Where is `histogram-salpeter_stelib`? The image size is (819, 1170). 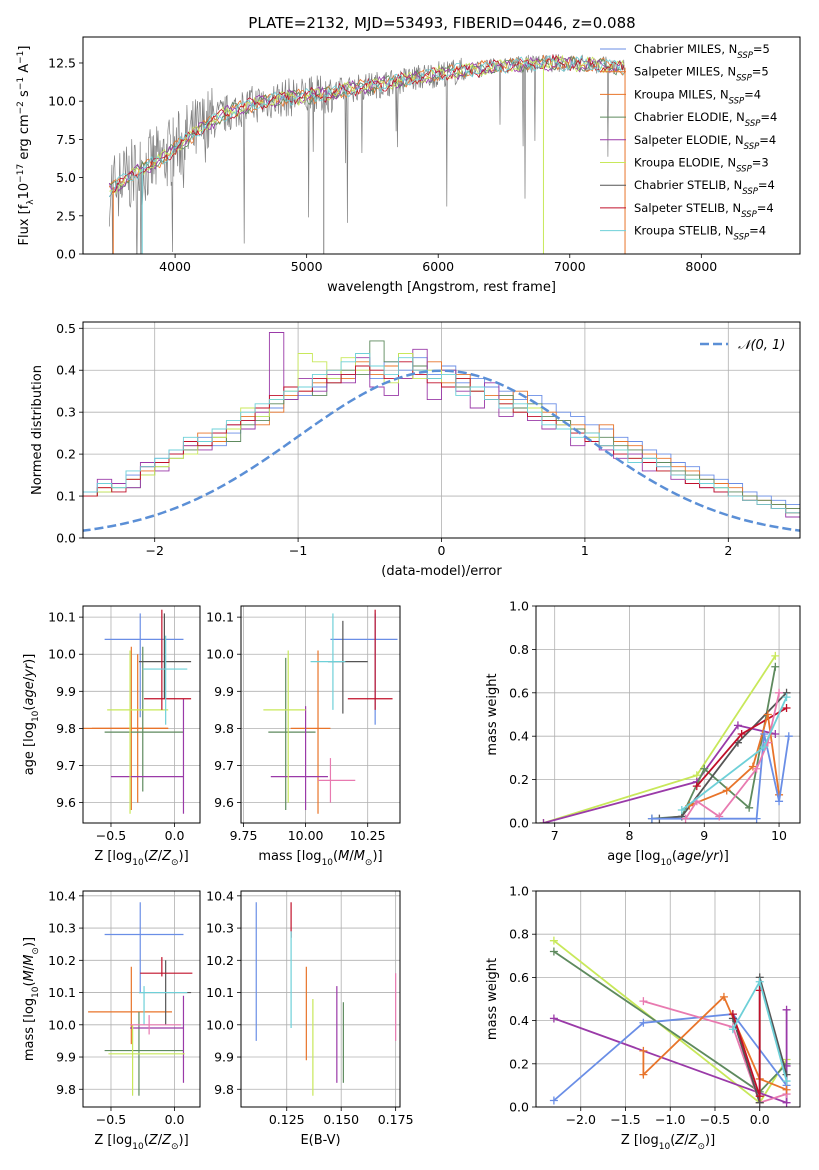
histogram-salpeter_stelib is located at coordinates (441, 439).